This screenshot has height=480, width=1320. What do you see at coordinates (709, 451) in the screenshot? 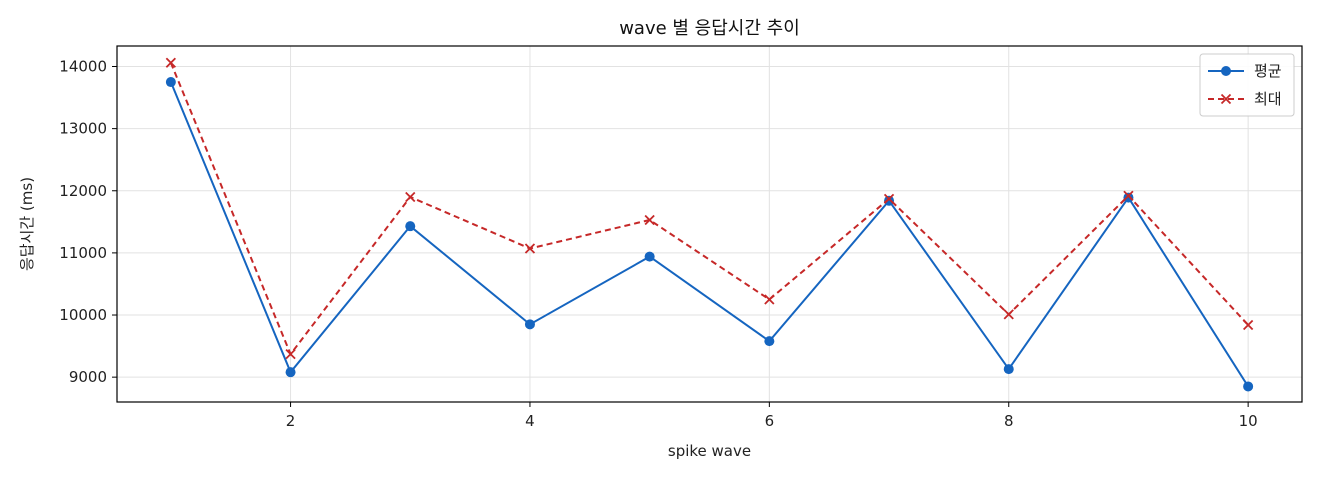
I see `x-axis-label: spike wave` at bounding box center [709, 451].